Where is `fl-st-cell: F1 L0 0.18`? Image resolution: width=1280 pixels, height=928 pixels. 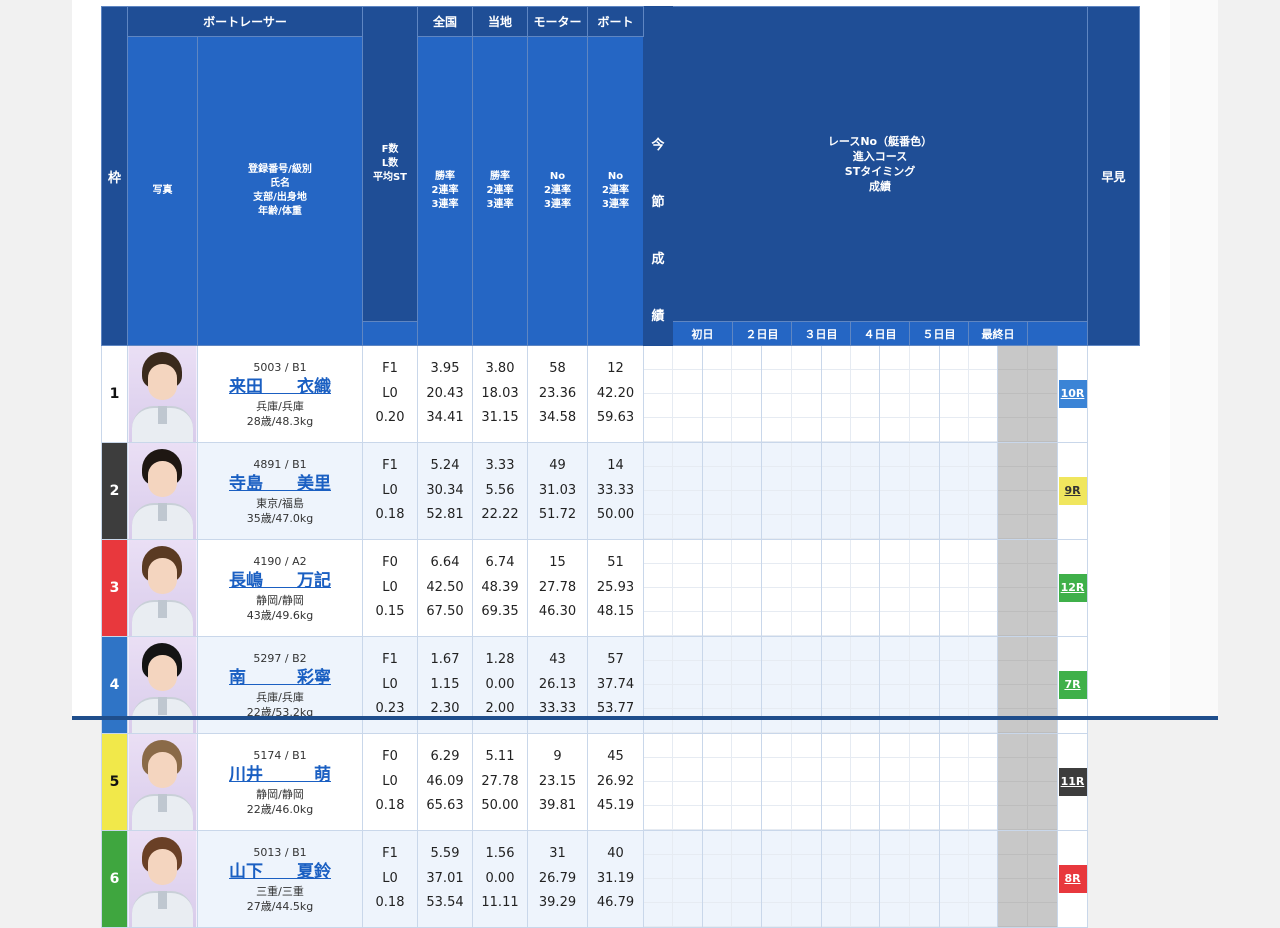 fl-st-cell: F1 L0 0.18 is located at coordinates (390, 491).